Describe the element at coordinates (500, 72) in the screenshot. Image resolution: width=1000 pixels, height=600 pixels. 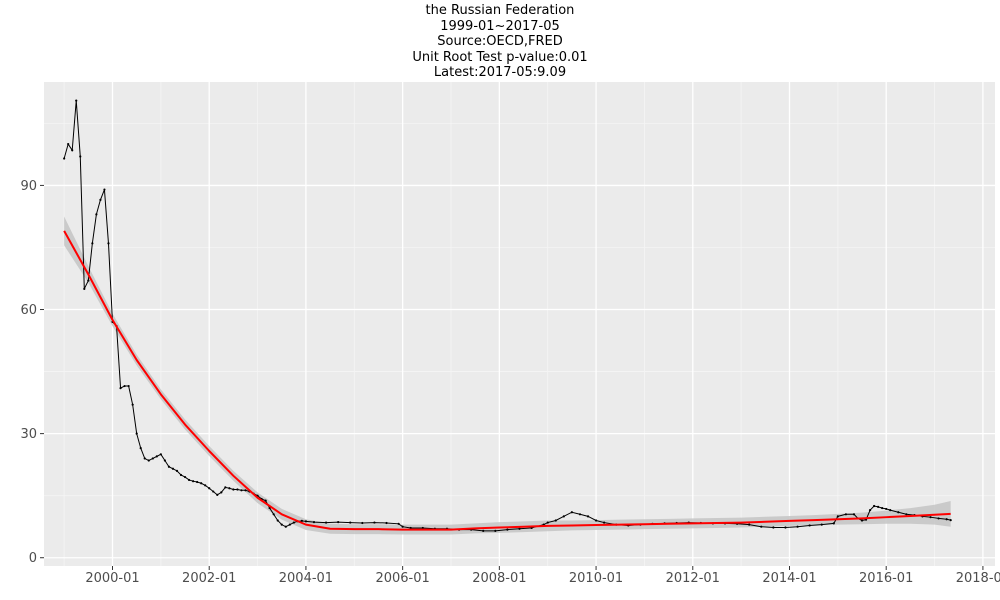
I see `chart-subtitle-latest: Latest:2017-05:9.09` at that location.